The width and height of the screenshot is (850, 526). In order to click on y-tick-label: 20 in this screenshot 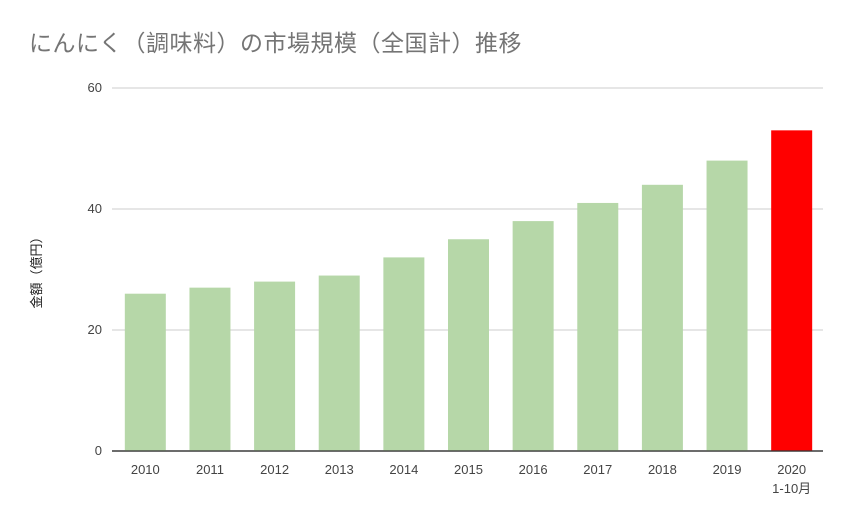, I will do `click(95, 329)`.